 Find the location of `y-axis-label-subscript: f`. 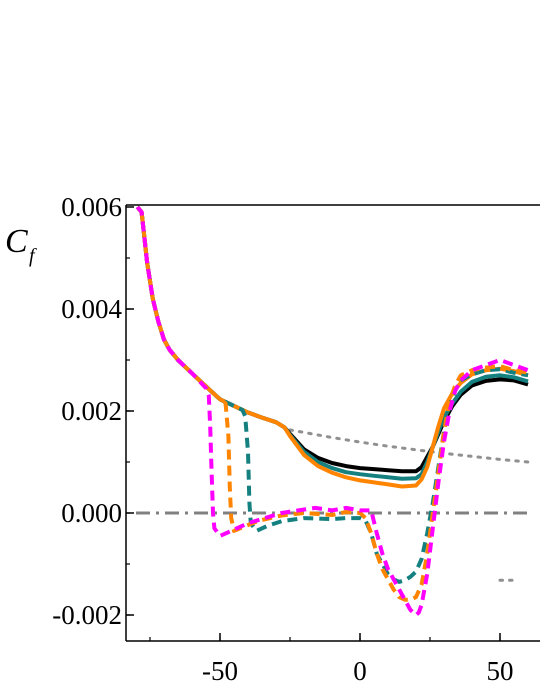

y-axis-label-subscript: f is located at coordinates (33, 256).